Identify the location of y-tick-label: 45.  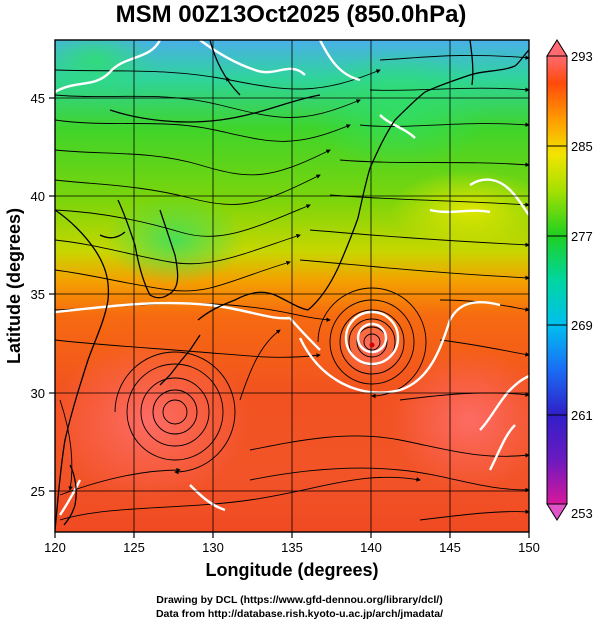
(38, 98).